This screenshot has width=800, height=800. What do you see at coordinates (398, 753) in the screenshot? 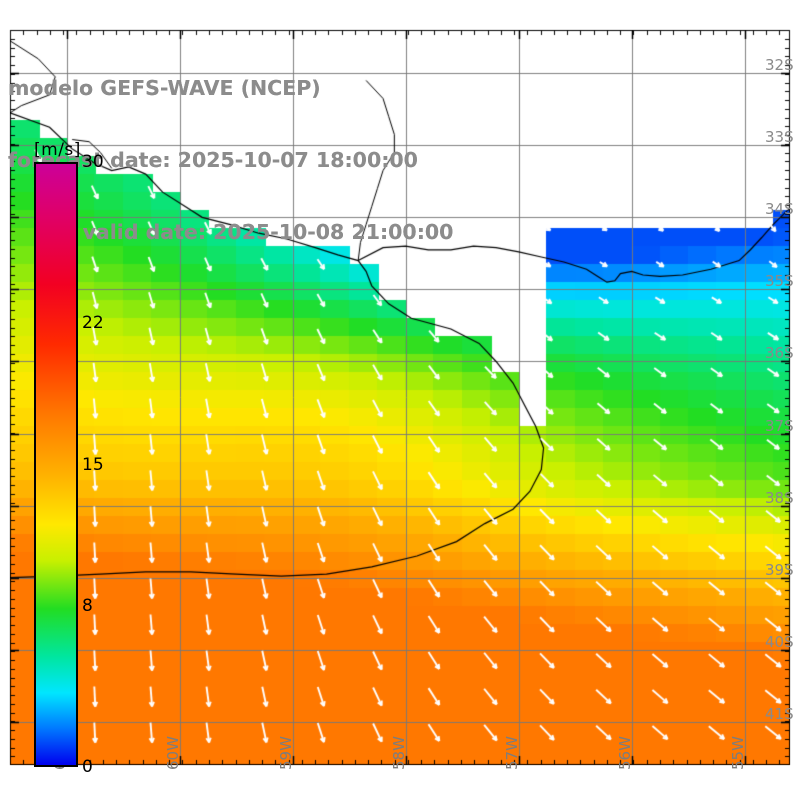
I see `lon-label-58W: 58W` at bounding box center [398, 753].